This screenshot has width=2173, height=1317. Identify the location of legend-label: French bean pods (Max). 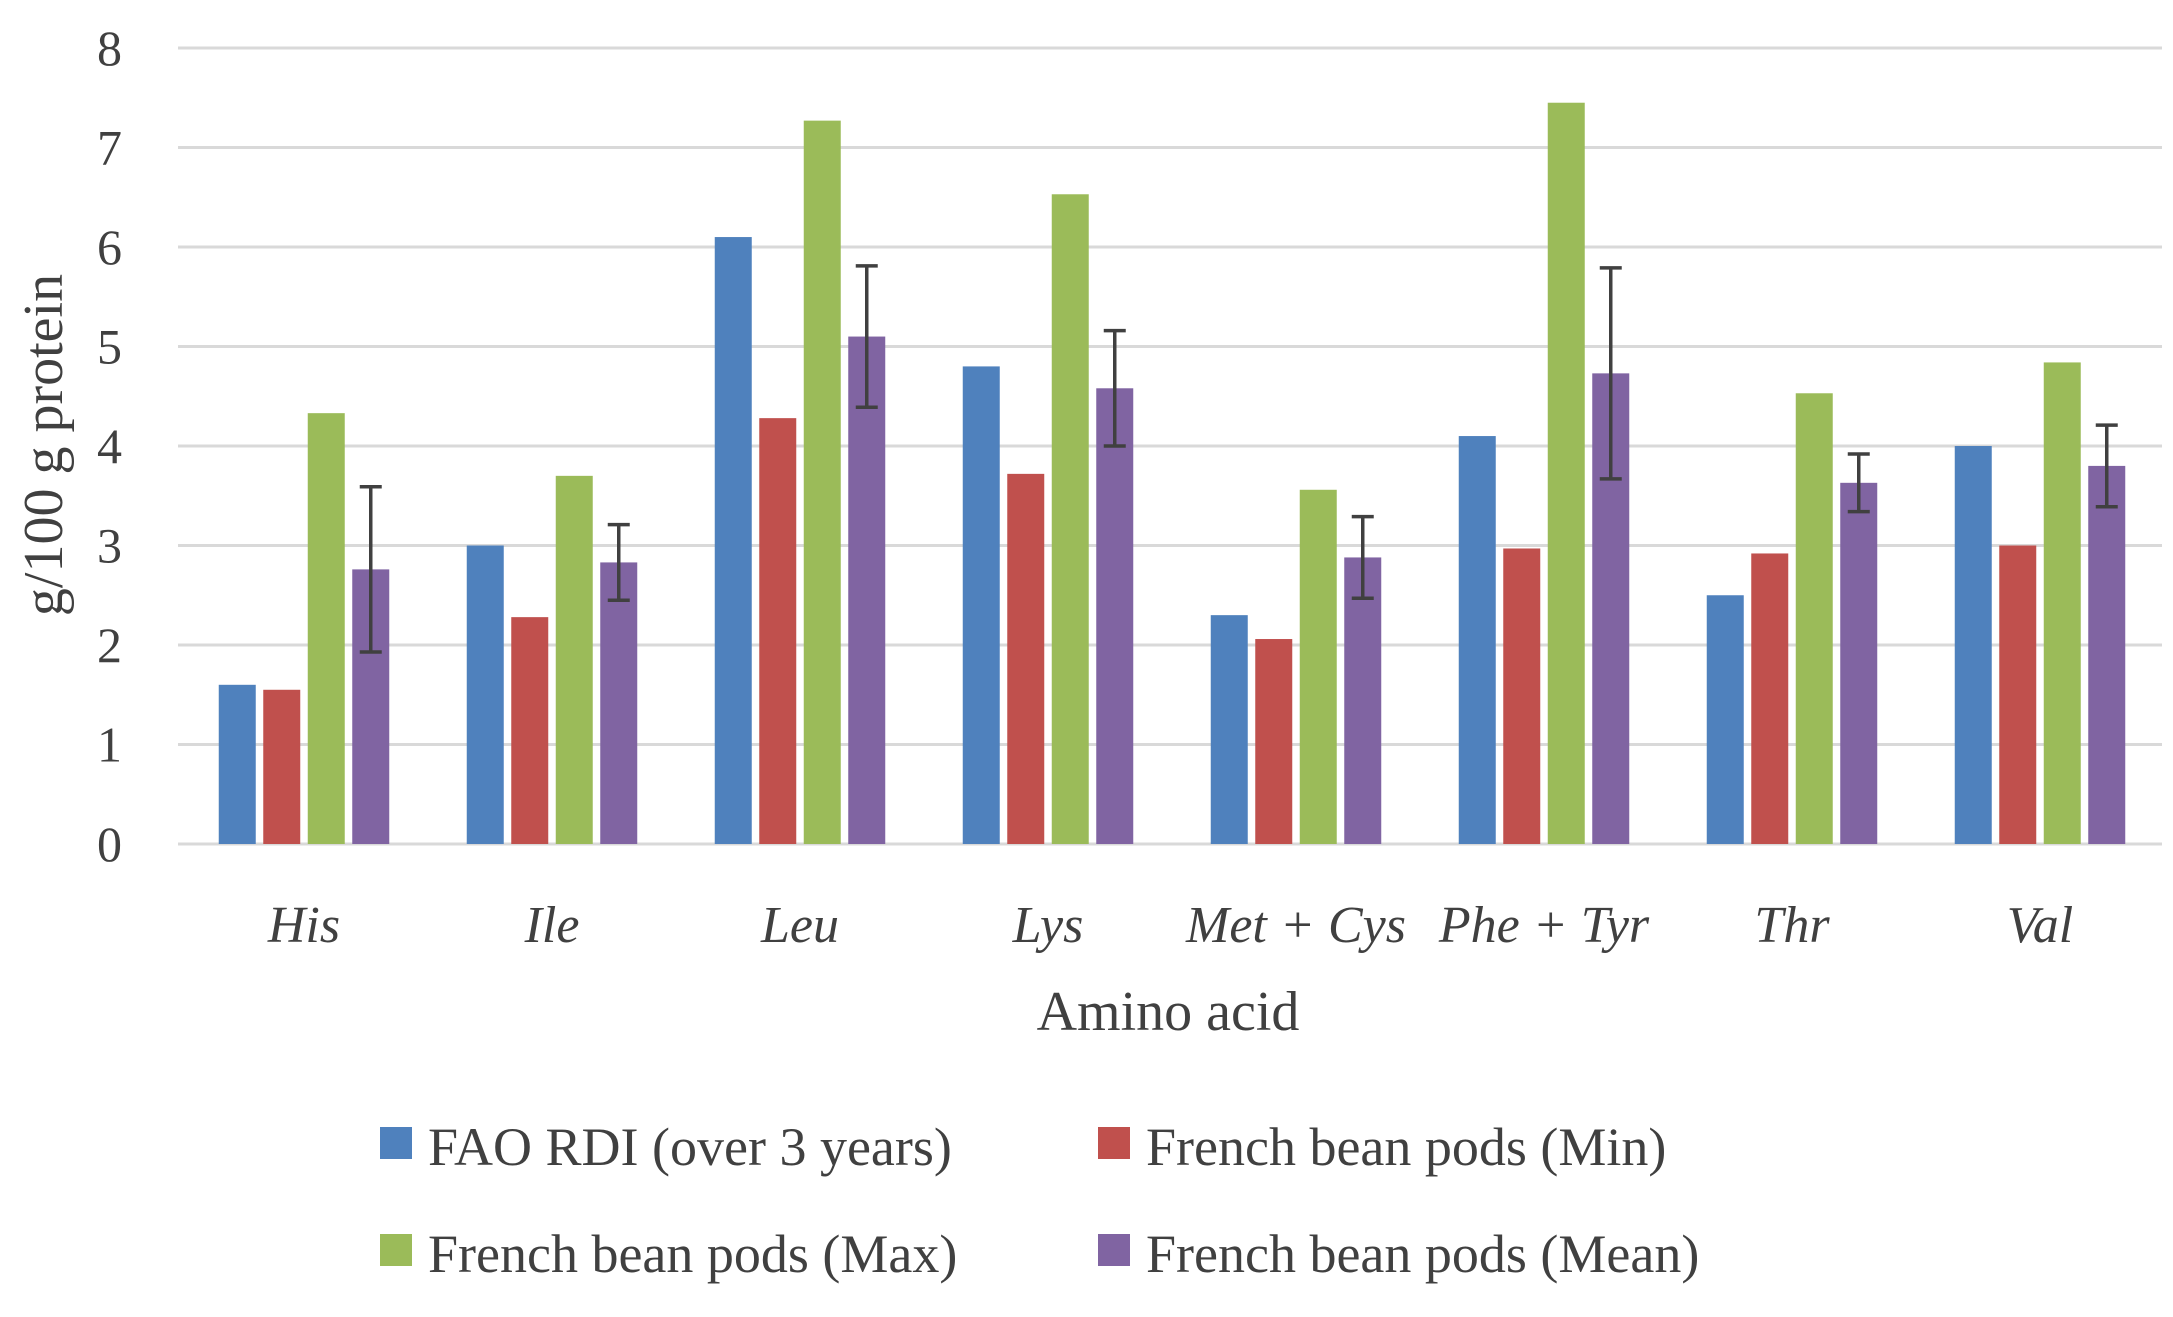
(692, 1254).